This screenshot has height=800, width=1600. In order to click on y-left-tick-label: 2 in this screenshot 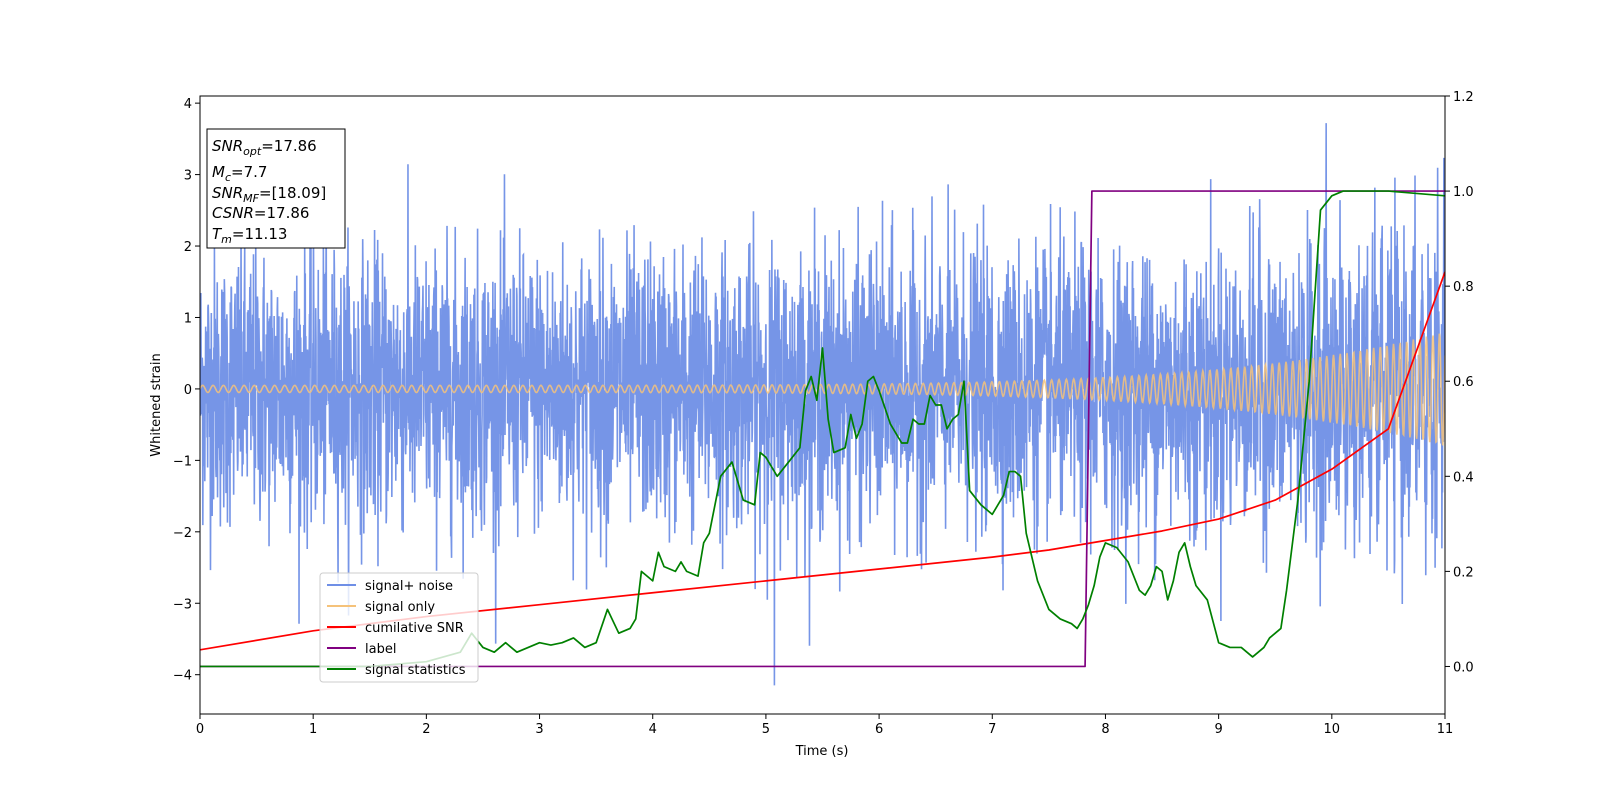, I will do `click(188, 247)`.